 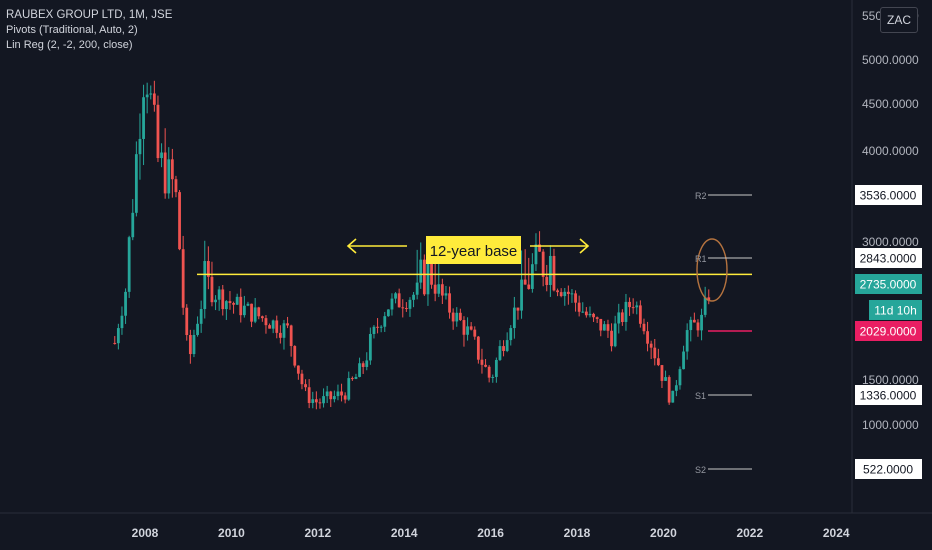 I want to click on left-arrow-head, so click(x=351, y=246).